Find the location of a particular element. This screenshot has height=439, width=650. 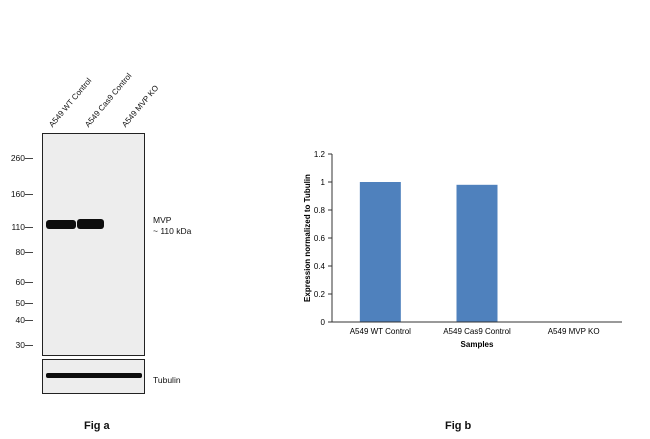

x-axis-label: Samples is located at coordinates (477, 344).